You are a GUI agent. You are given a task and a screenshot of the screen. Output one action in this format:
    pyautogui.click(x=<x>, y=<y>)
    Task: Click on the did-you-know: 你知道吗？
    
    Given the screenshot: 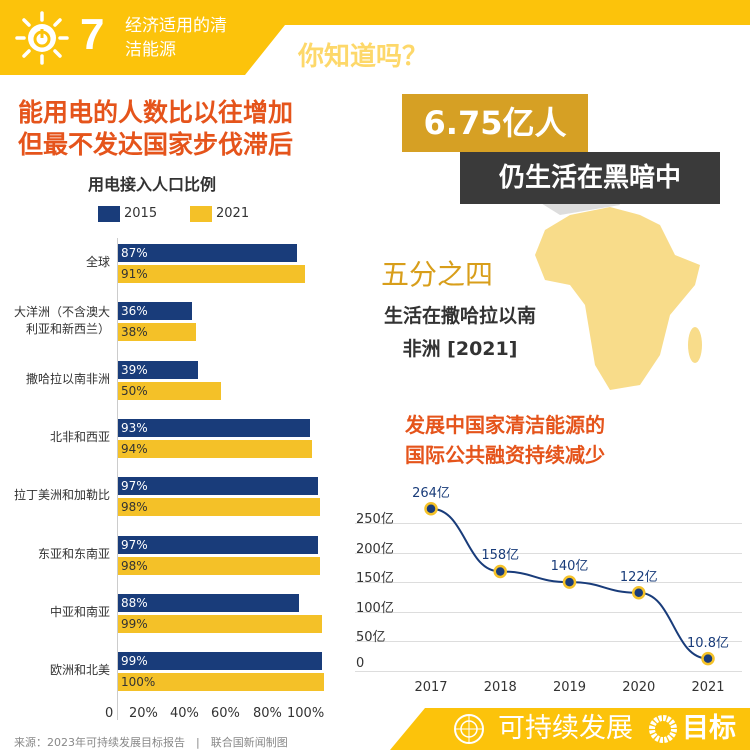 What is the action you would take?
    pyautogui.click(x=363, y=57)
    